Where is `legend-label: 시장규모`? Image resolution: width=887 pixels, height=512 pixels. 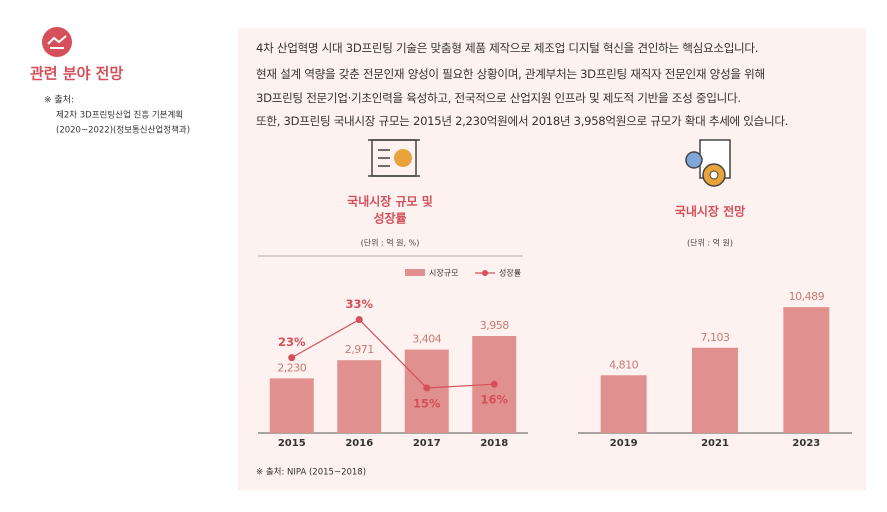 legend-label: 시장규모 is located at coordinates (443, 273).